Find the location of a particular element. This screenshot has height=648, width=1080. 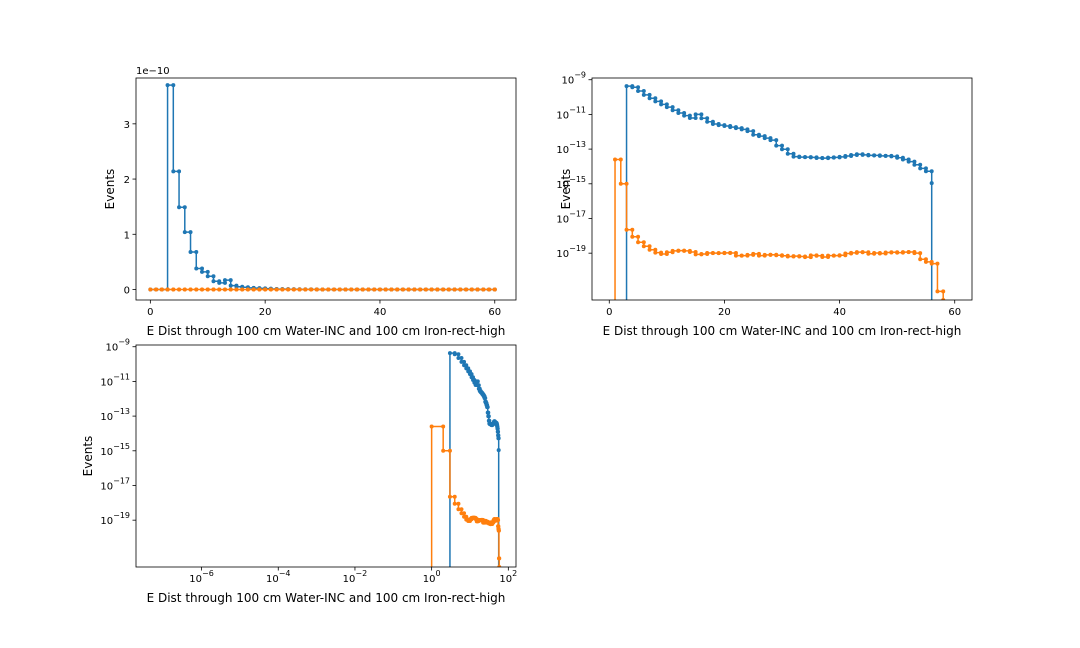

axes-frame is located at coordinates (782, 189).